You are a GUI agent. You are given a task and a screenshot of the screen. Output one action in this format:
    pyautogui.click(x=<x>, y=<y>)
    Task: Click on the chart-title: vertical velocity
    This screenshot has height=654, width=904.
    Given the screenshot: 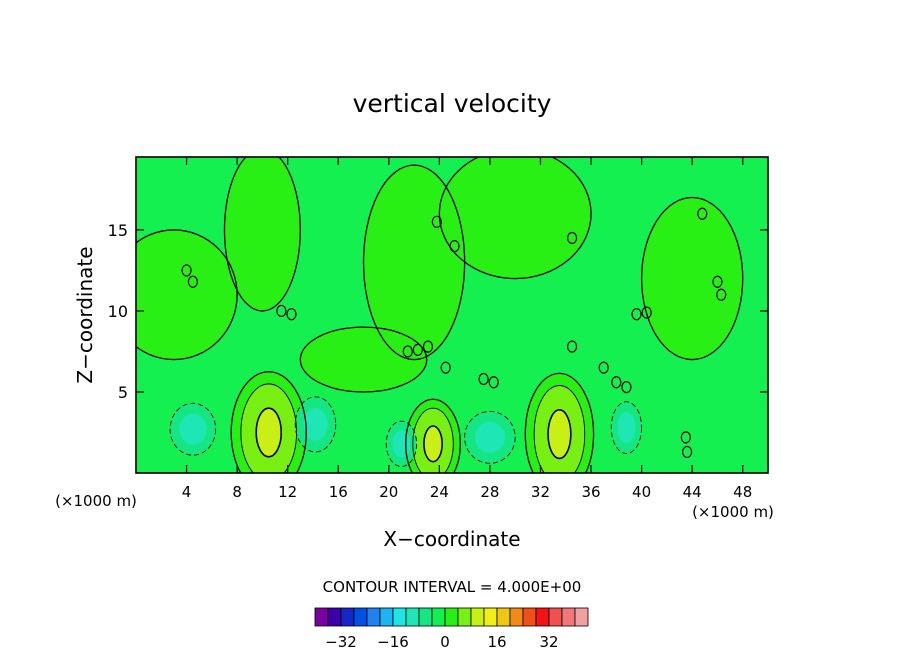 What is the action you would take?
    pyautogui.click(x=452, y=103)
    